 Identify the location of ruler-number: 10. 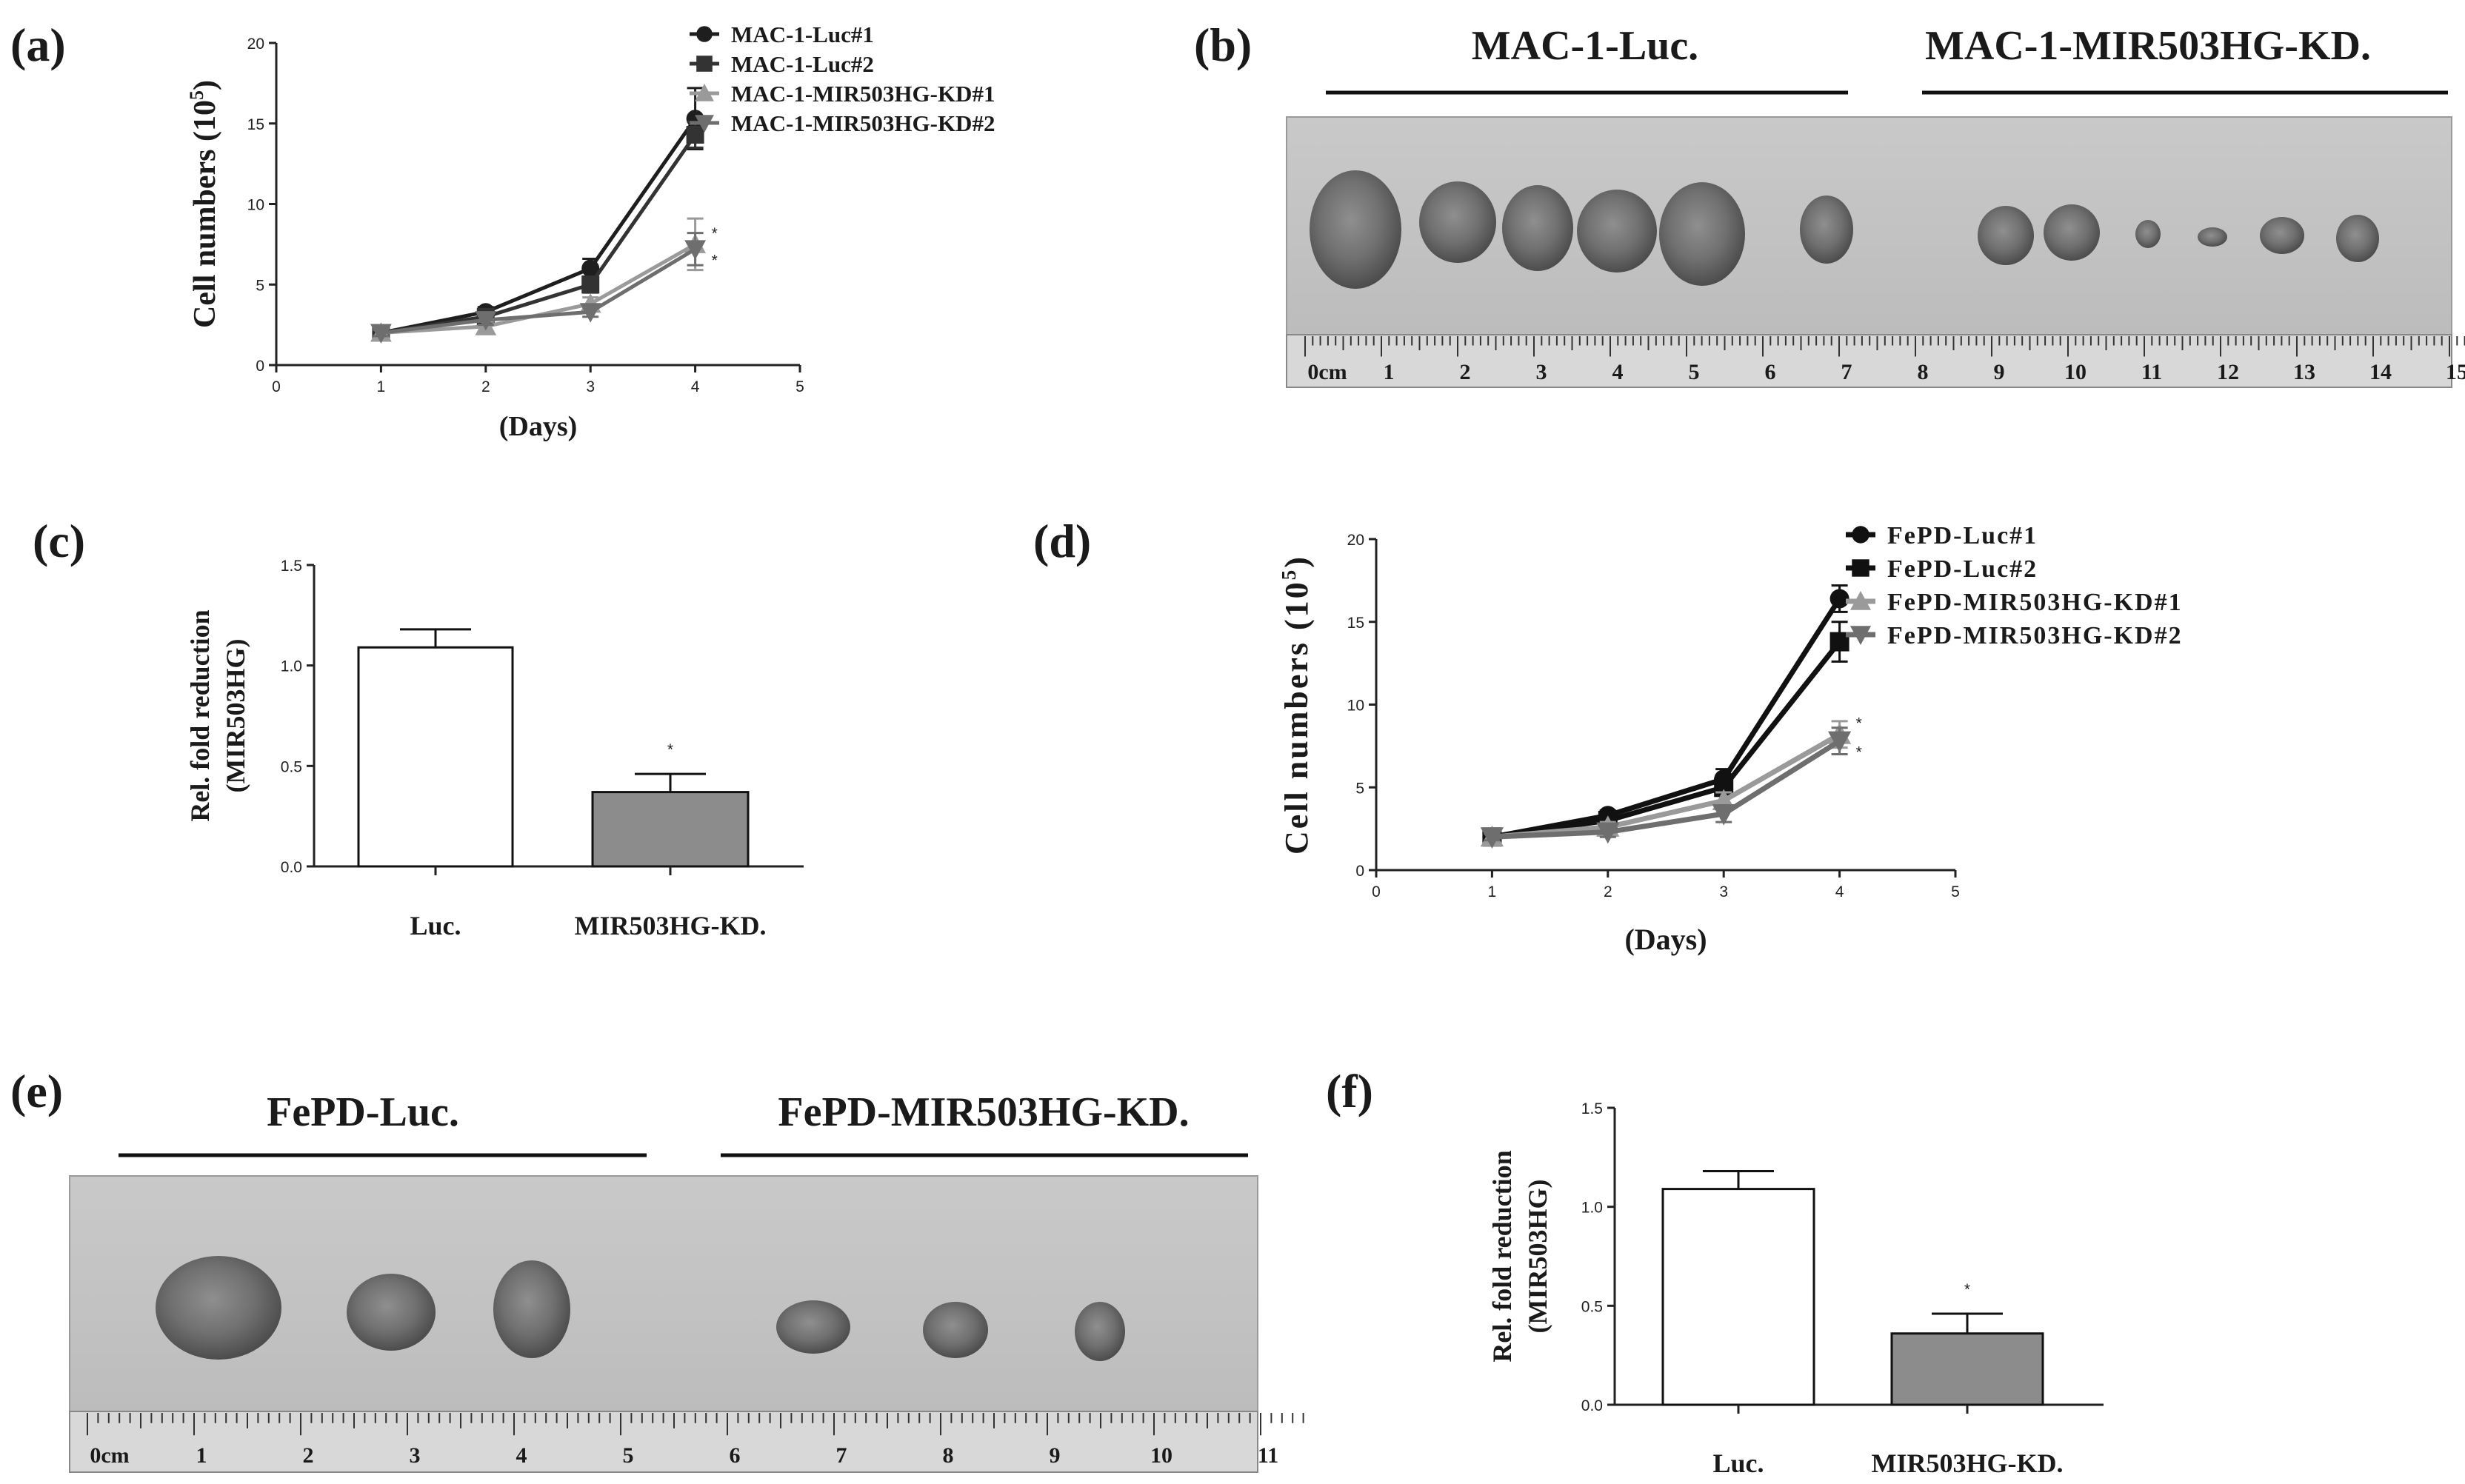
(1161, 1455).